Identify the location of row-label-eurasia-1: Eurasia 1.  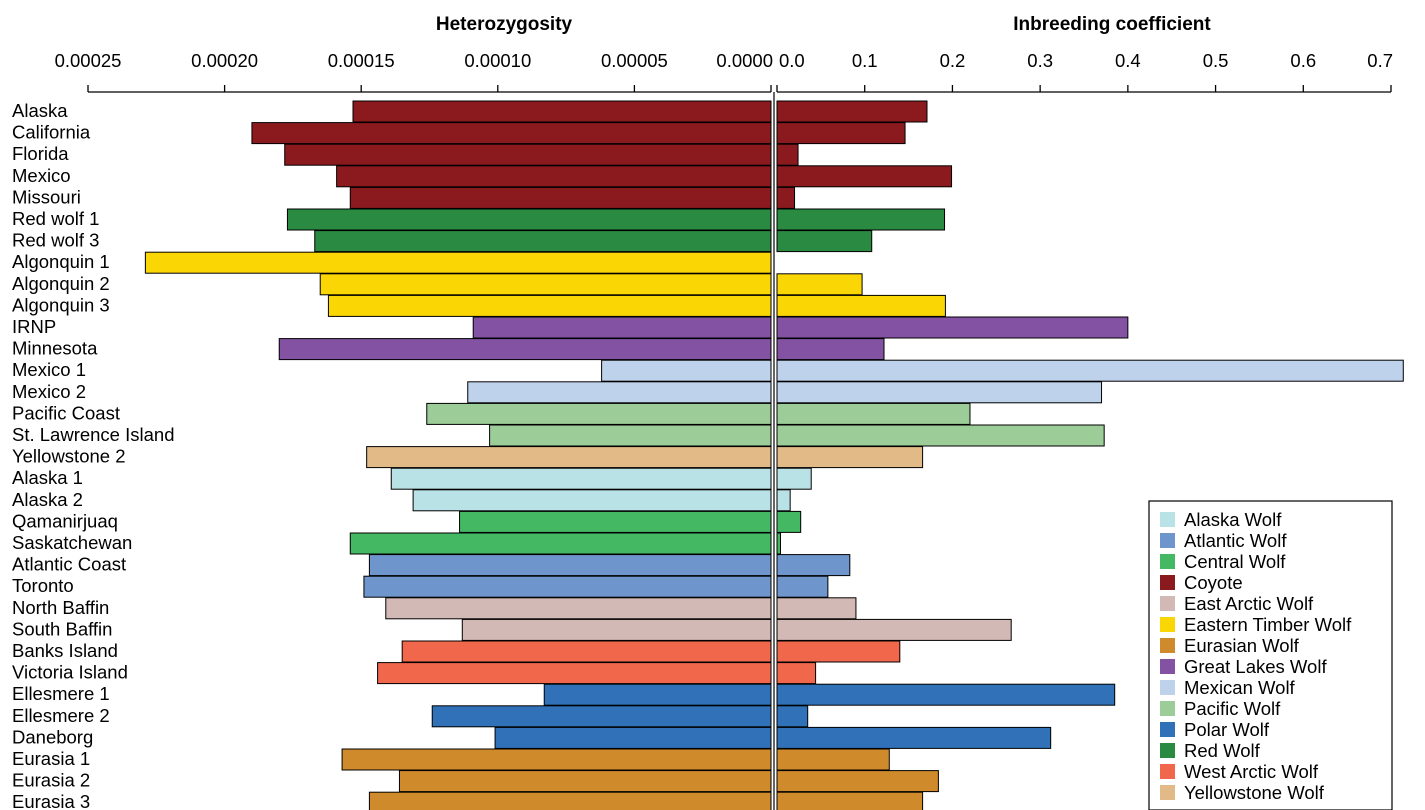
(51, 758).